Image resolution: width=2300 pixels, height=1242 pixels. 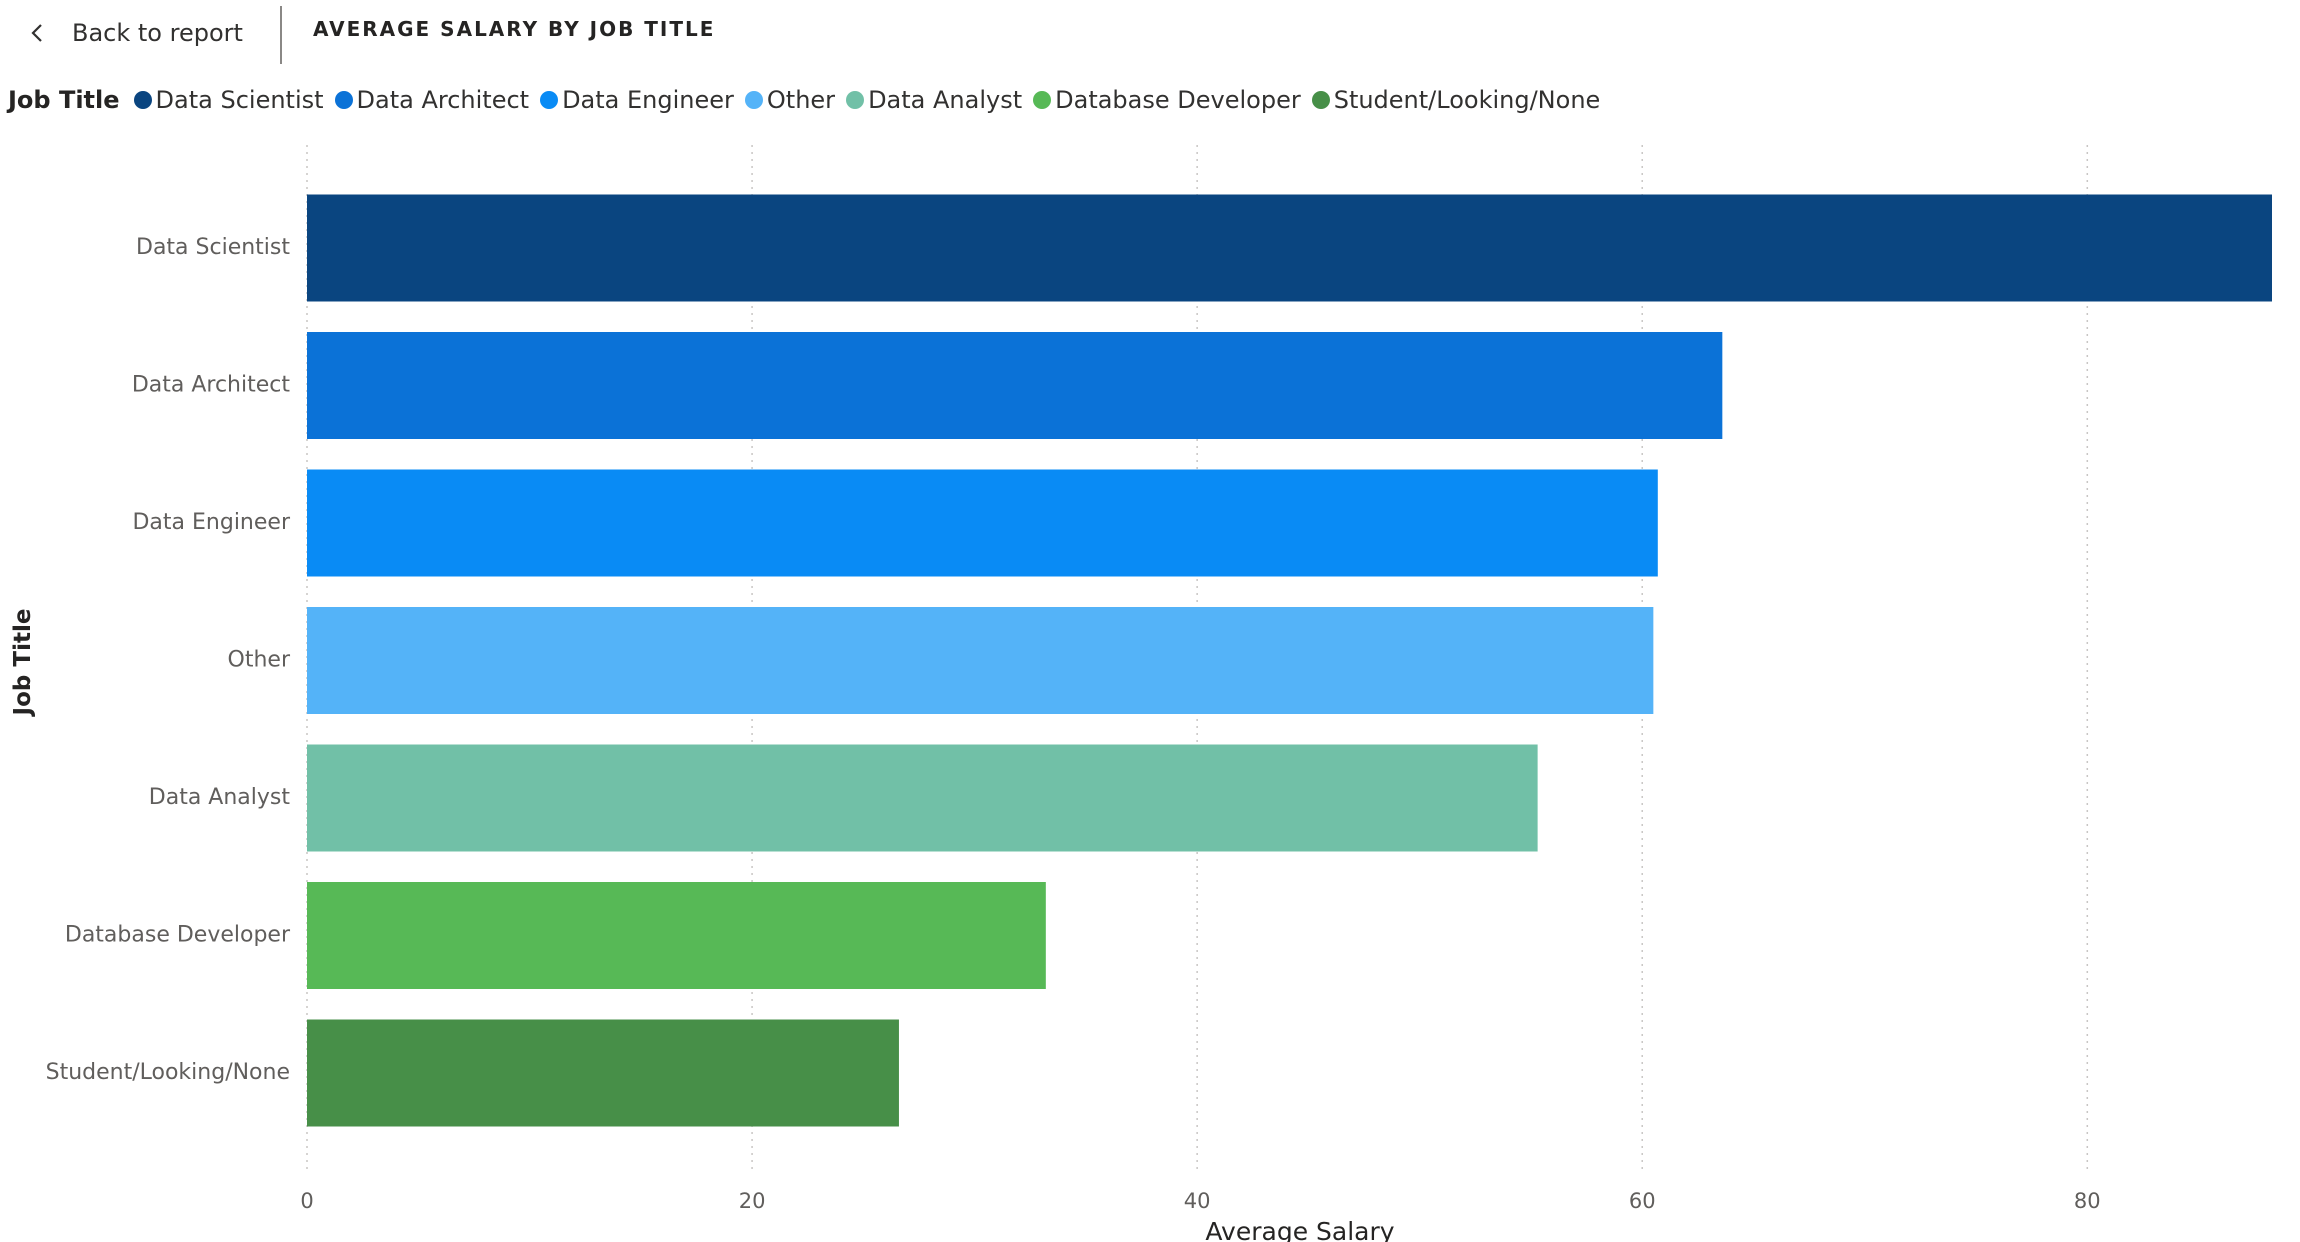 What do you see at coordinates (443, 100) in the screenshot?
I see `legend-label: Data Architect` at bounding box center [443, 100].